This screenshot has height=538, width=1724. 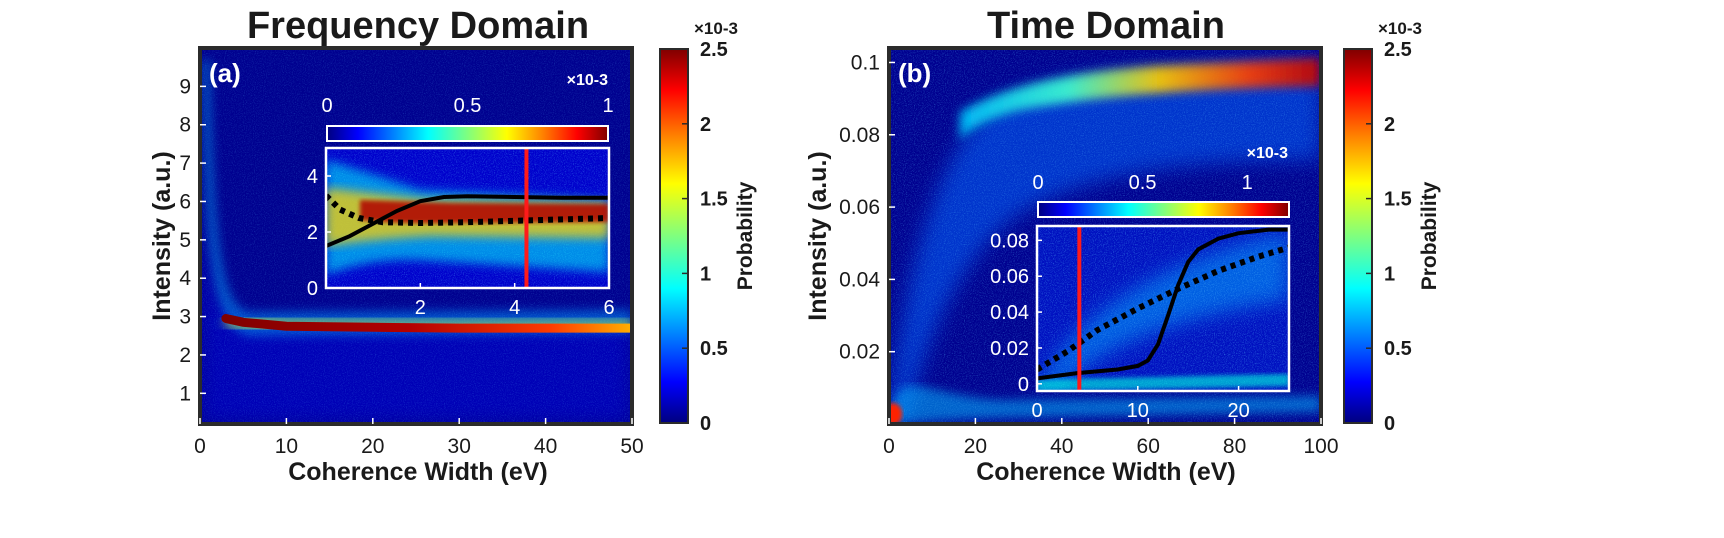 What do you see at coordinates (818, 235) in the screenshot?
I see `panel-b-ylabel: Intensity (a.u.)` at bounding box center [818, 235].